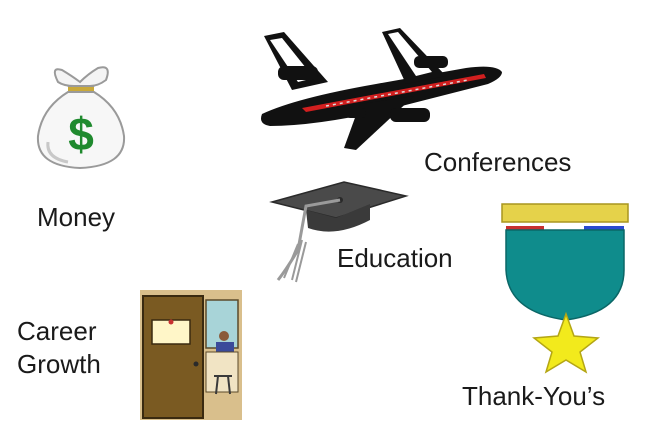 Image resolution: width=658 pixels, height=443 pixels. Describe the element at coordinates (381, 89) in the screenshot. I see `airplane-icon` at that location.